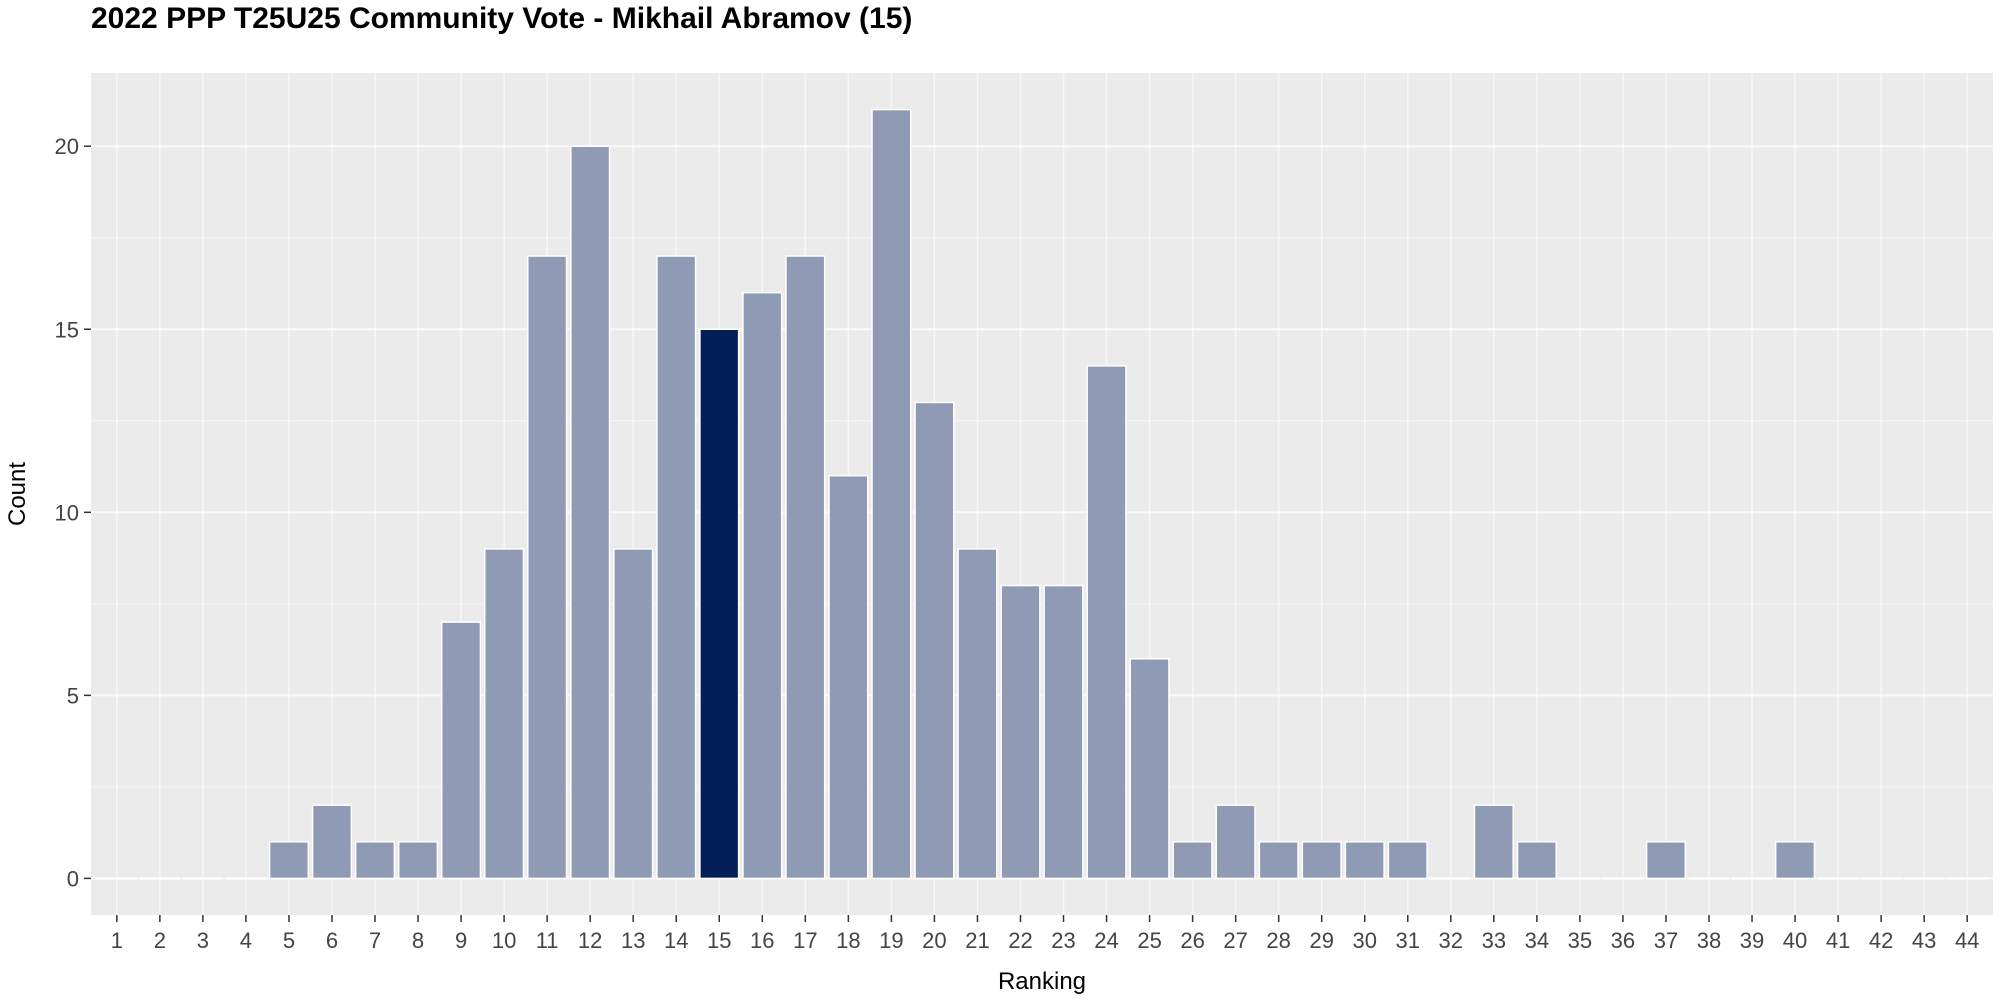 The height and width of the screenshot is (1000, 2000). I want to click on x-tick-label: 42, so click(1881, 940).